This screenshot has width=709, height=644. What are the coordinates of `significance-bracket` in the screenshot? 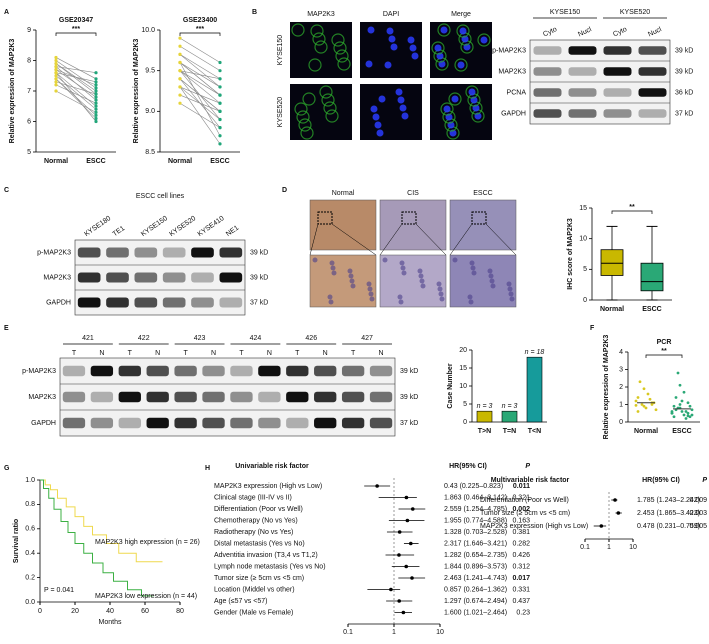 It's located at (200, 34).